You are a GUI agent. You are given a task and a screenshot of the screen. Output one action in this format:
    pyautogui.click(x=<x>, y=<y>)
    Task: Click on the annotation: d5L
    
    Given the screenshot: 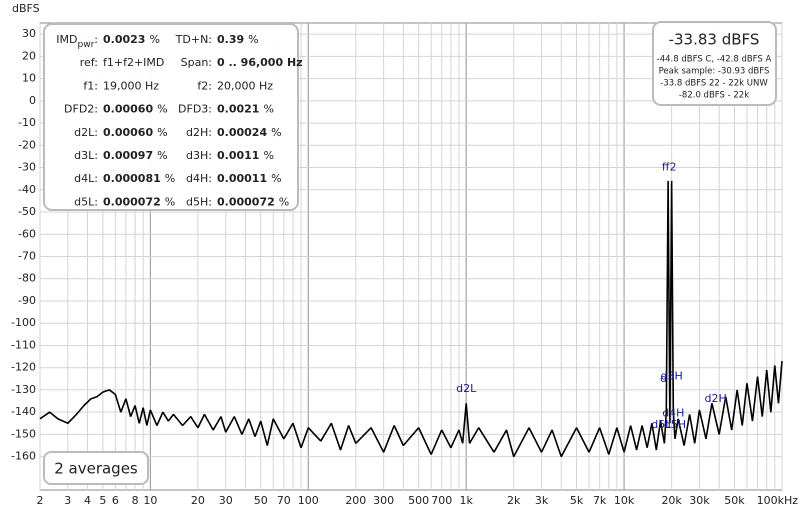 What is the action you would take?
    pyautogui.click(x=661, y=424)
    